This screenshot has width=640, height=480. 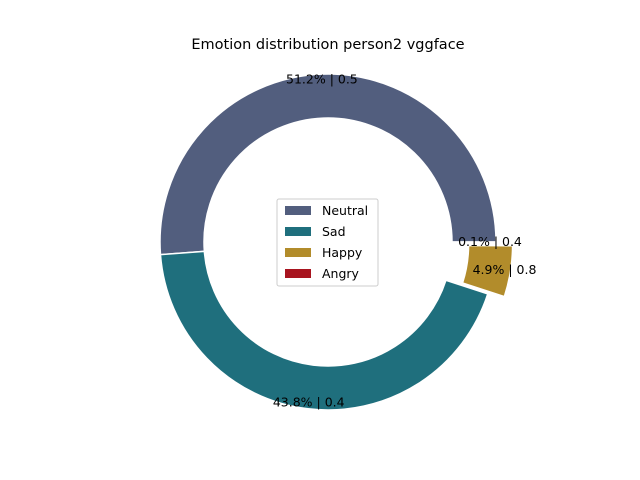 I want to click on legend-label-neutral: Neutral, so click(x=345, y=210).